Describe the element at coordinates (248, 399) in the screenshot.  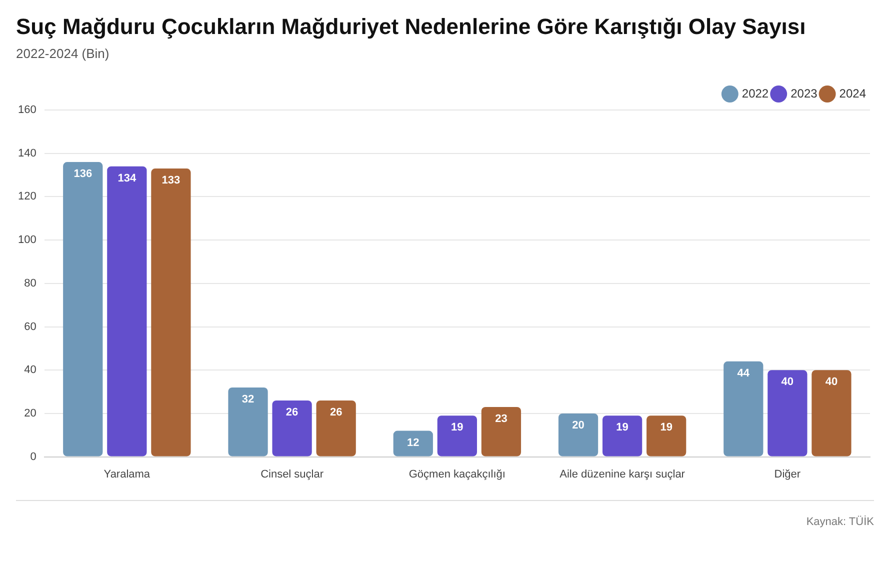
I see `data-label: 32` at that location.